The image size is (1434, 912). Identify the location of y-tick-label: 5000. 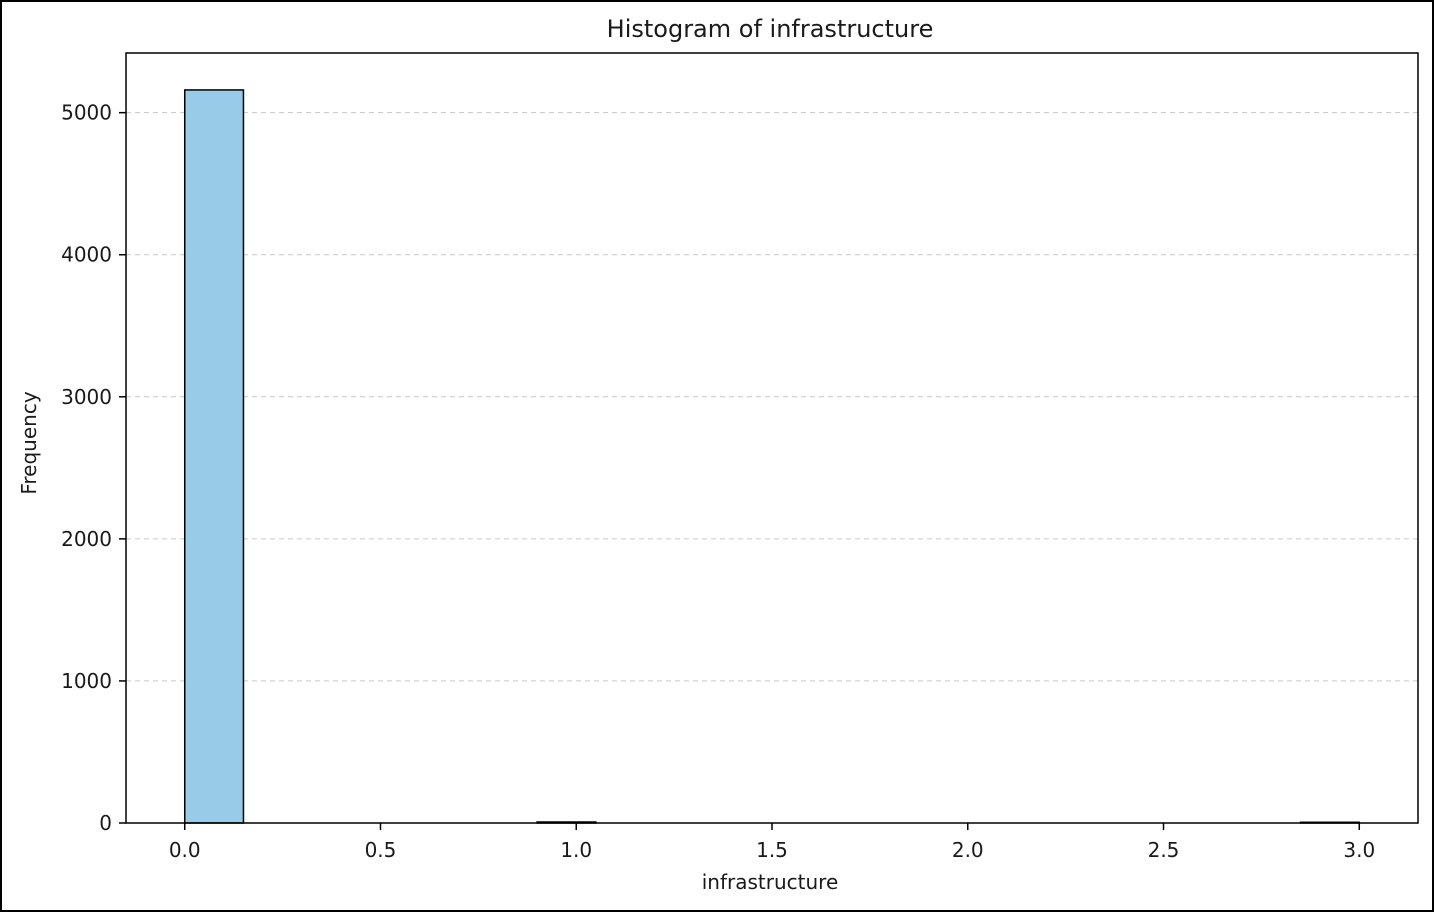
(86, 113).